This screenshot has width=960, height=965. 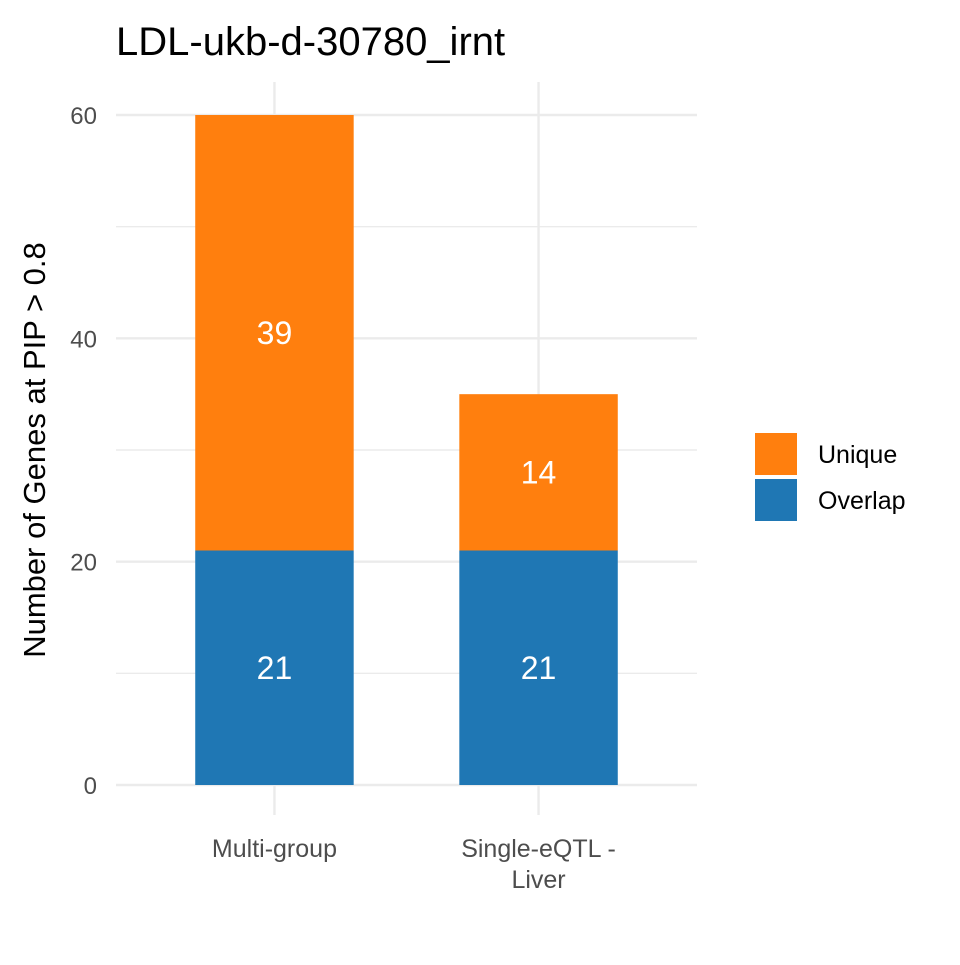 What do you see at coordinates (862, 501) in the screenshot?
I see `legend-label-overlap: Overlap` at bounding box center [862, 501].